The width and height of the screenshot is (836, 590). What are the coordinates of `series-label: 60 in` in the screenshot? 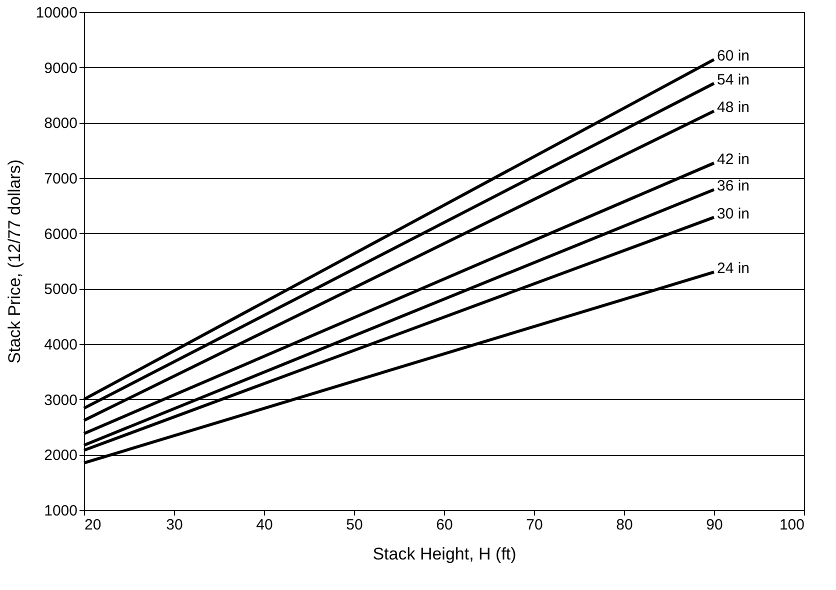 It's located at (733, 56).